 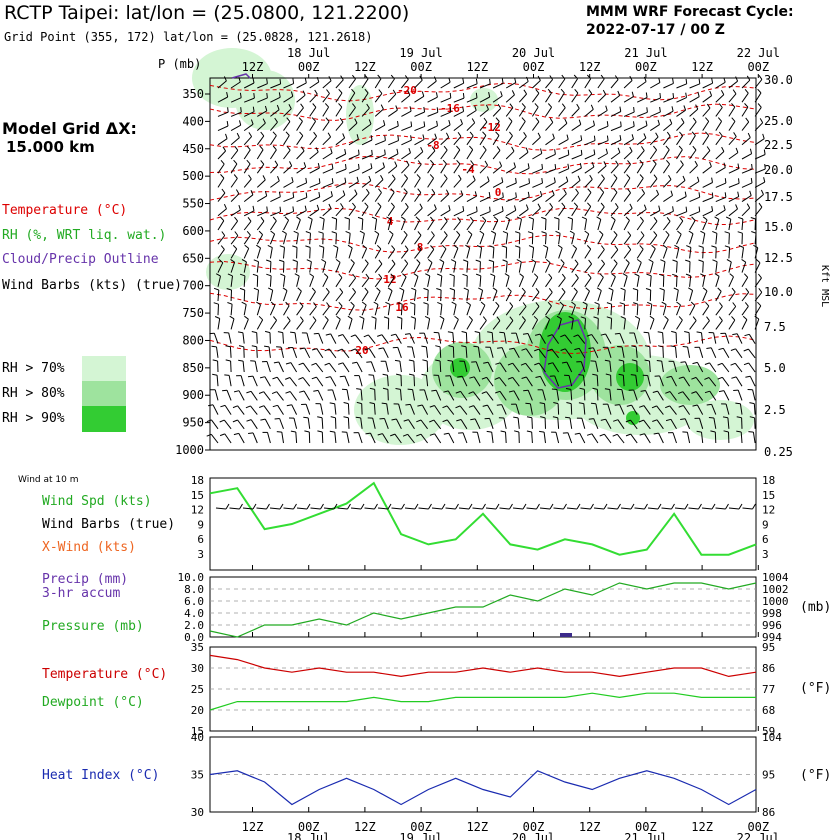 I want to click on pressure-tick-label: 900, so click(x=193, y=395).